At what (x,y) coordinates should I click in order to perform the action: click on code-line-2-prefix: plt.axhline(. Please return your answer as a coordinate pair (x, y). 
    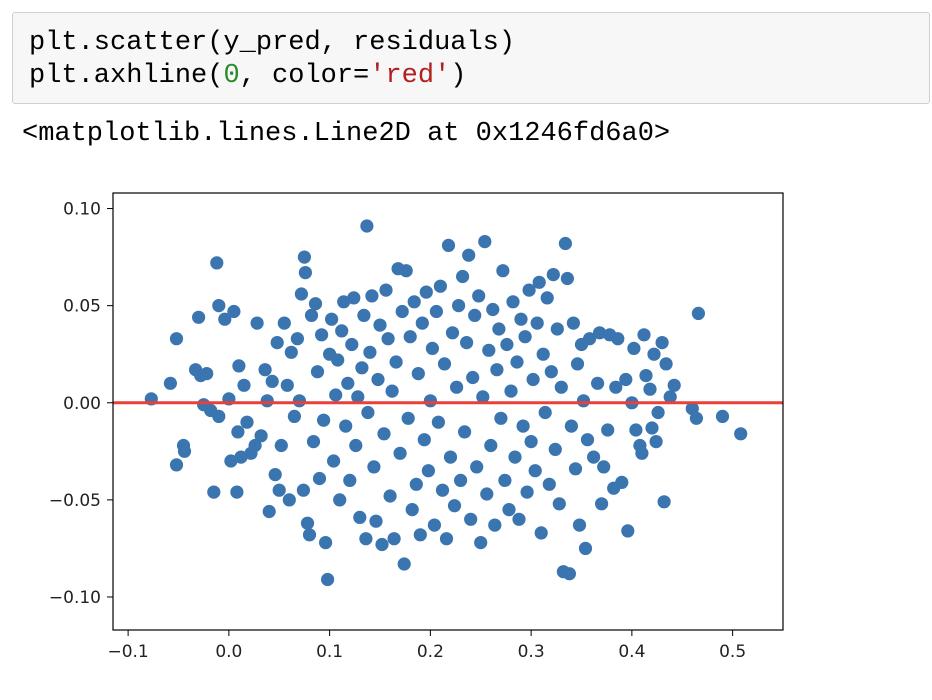
    Looking at the image, I should click on (126, 76).